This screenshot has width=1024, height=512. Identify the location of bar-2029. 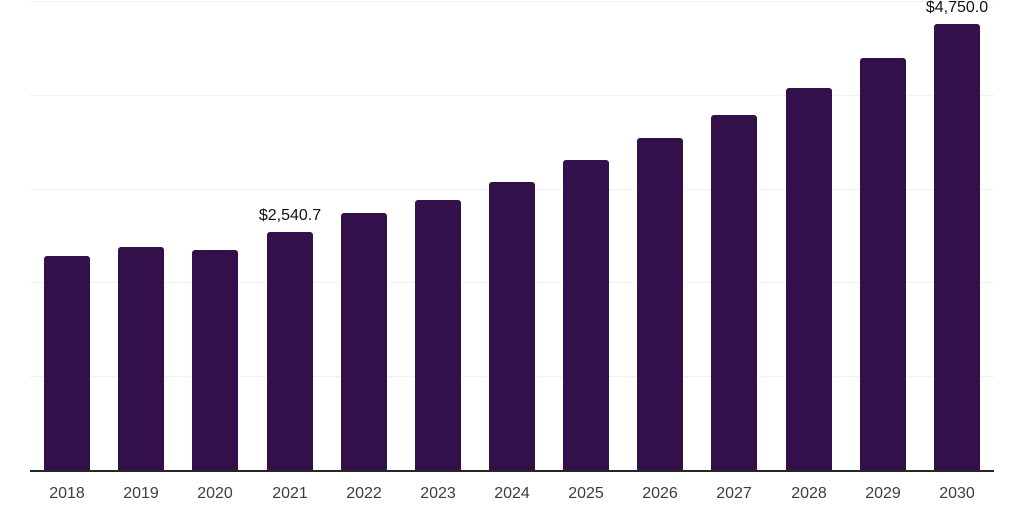
(883, 264).